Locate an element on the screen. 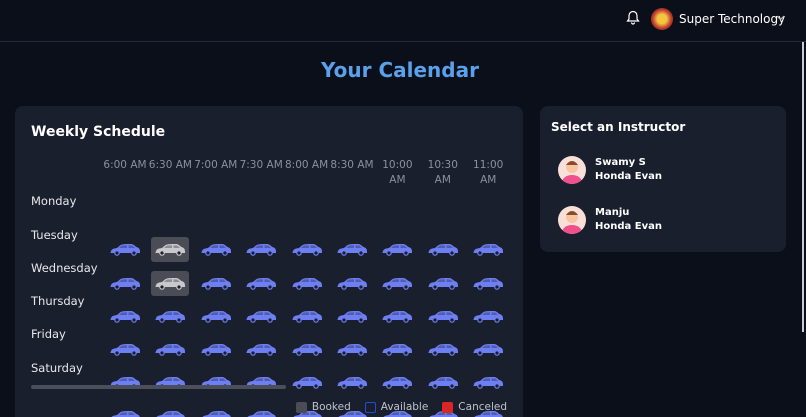 The height and width of the screenshot is (417, 806). instructor-name: Swamy S is located at coordinates (620, 162).